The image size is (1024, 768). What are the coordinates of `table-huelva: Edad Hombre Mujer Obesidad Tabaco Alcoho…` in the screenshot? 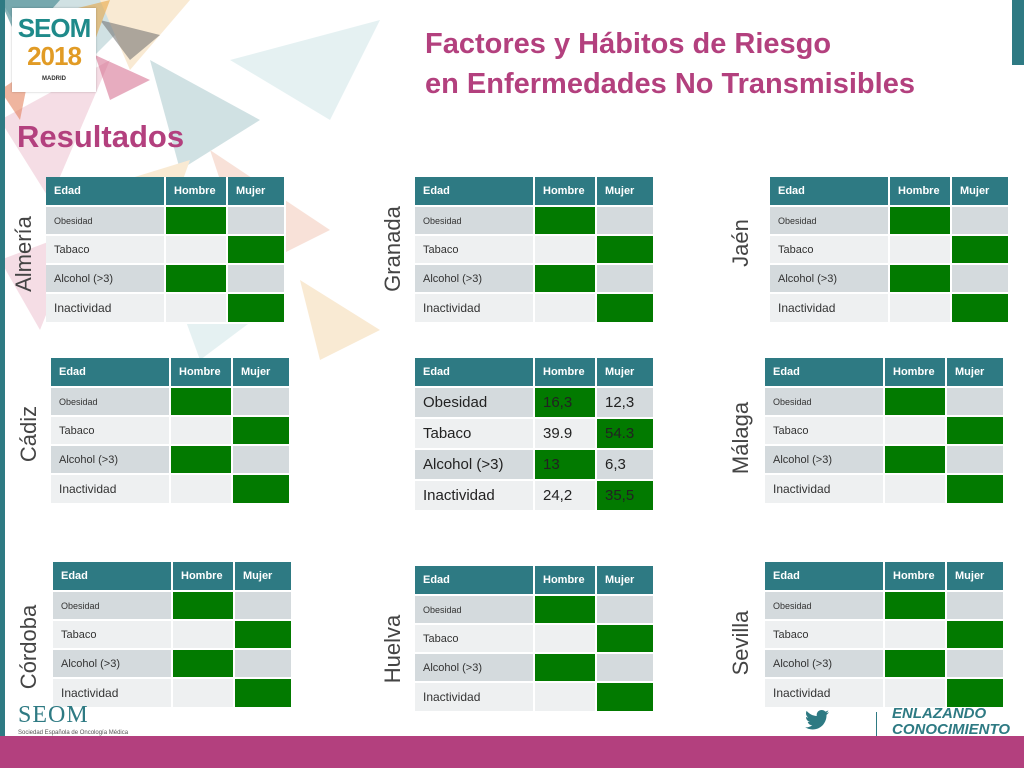 It's located at (535, 639).